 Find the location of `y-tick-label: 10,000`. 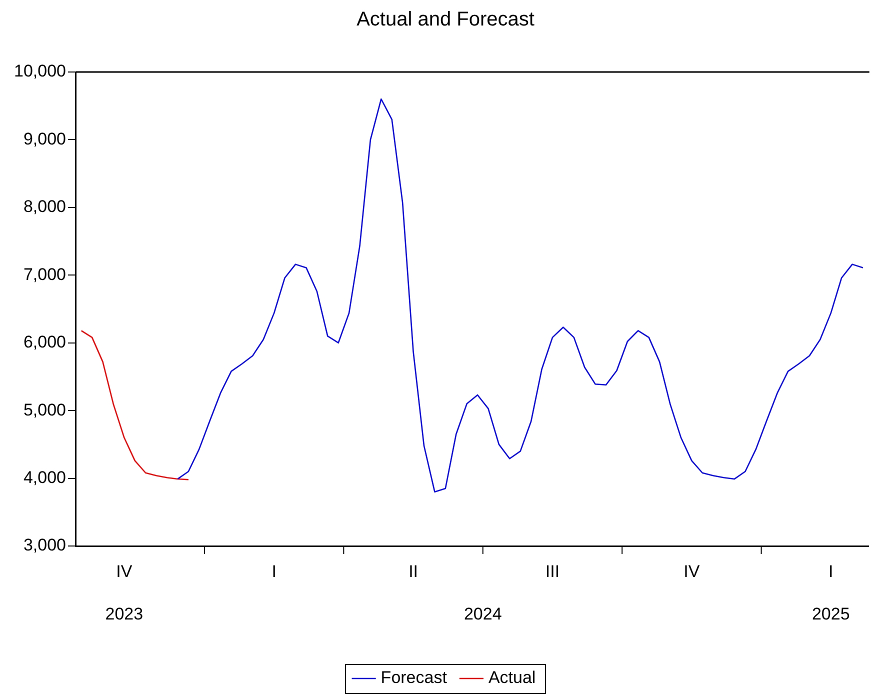

y-tick-label: 10,000 is located at coordinates (40, 71).